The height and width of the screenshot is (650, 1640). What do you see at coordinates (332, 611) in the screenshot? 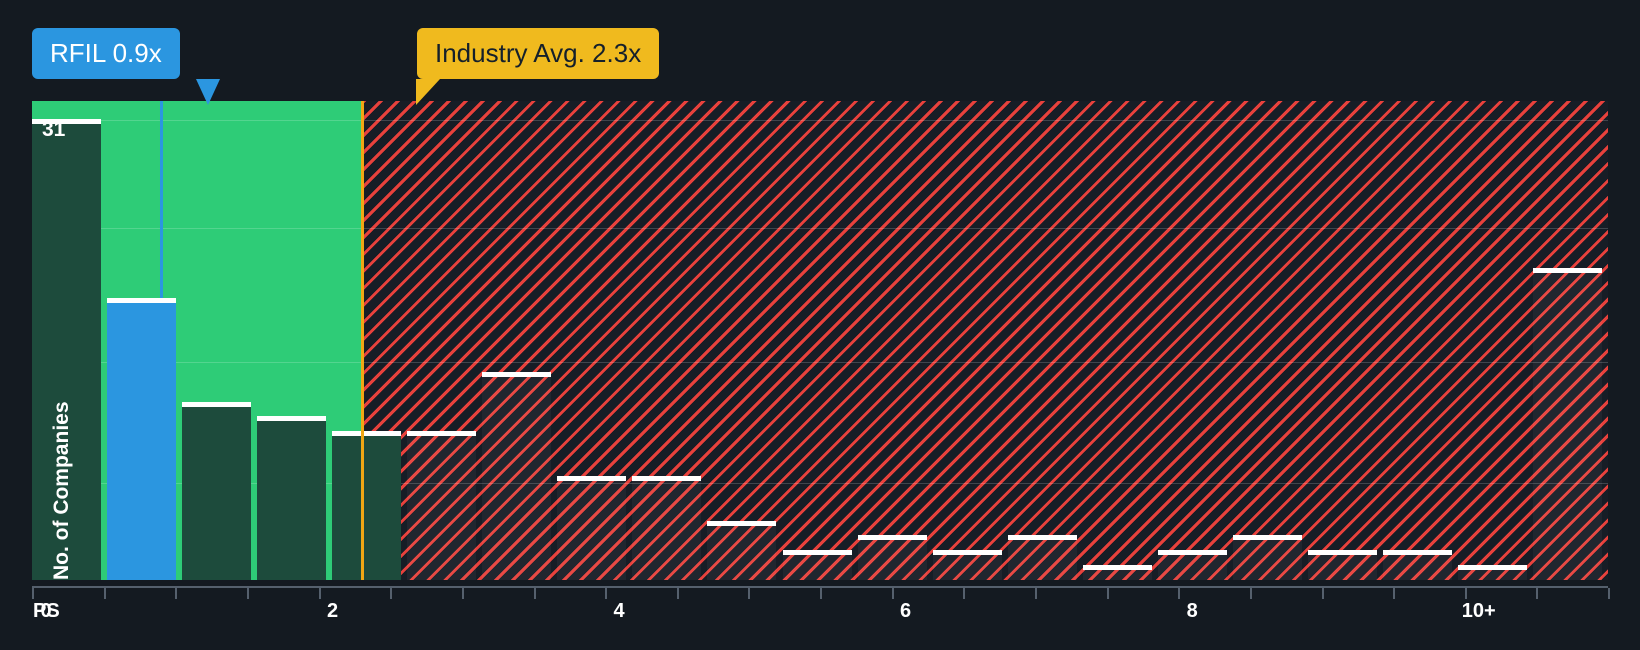
I see `x-axis-tick-label: 2` at bounding box center [332, 611].